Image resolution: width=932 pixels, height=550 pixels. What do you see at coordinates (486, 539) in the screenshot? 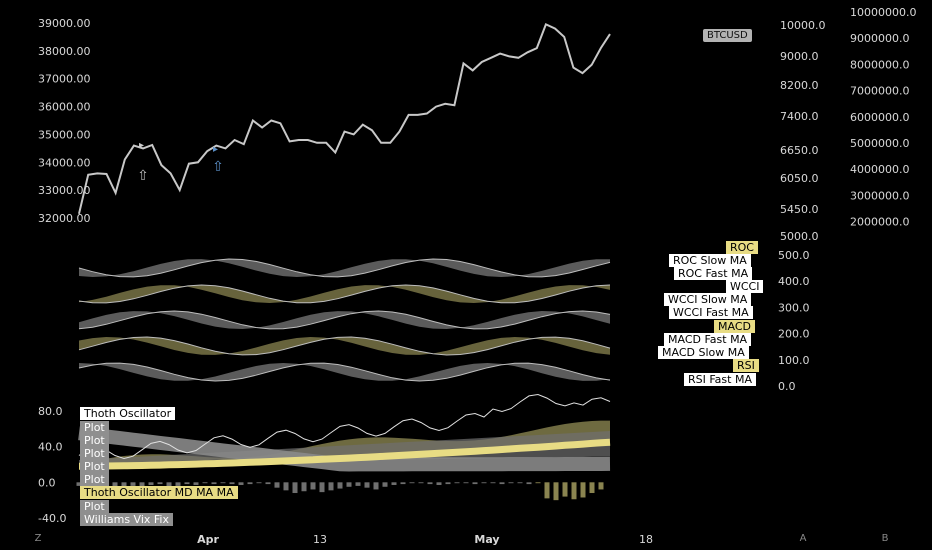
I see `time-axis-tick: May` at bounding box center [486, 539].